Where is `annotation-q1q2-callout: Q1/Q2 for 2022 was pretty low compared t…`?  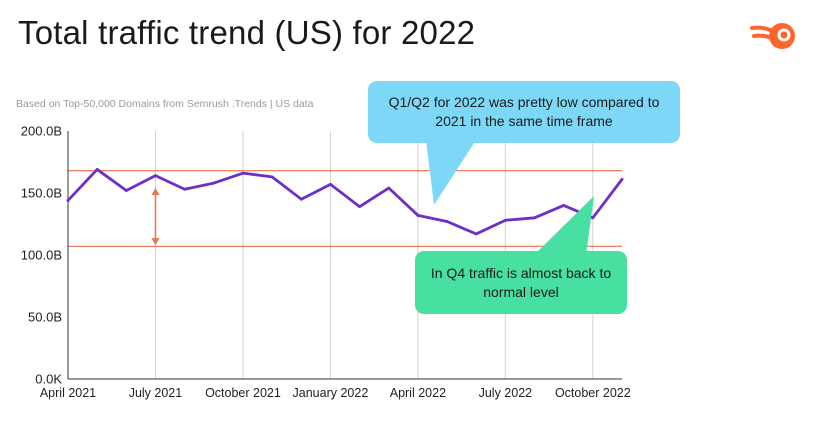
annotation-q1q2-callout: Q1/Q2 for 2022 was pretty low compared t… is located at coordinates (524, 112).